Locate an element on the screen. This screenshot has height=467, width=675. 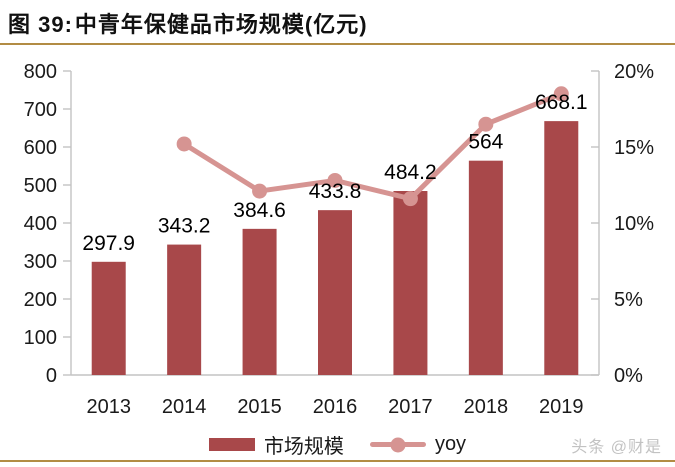
right-axis-tick-label: 10% is located at coordinates (634, 224).